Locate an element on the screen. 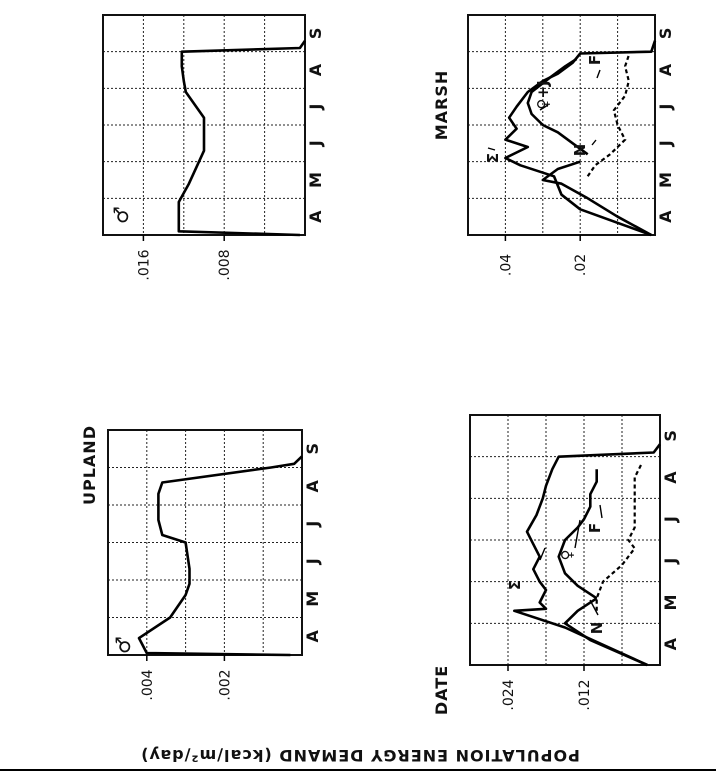  series-annotation-label: ♀ is located at coordinates (567, 555).